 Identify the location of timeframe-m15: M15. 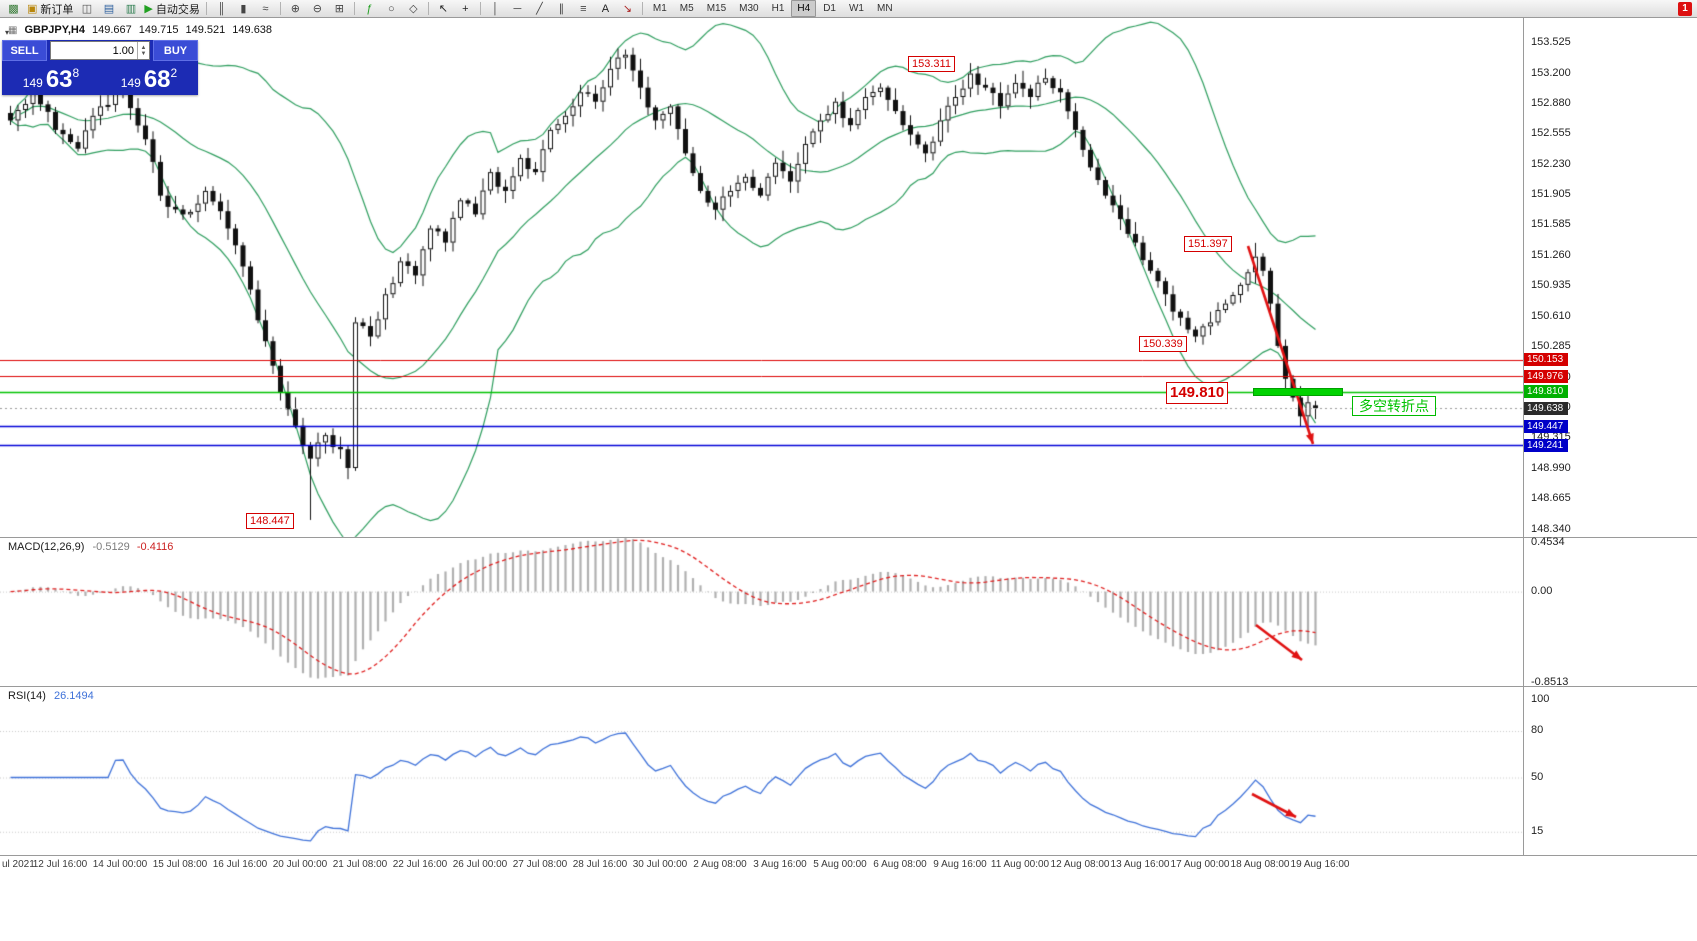
(716, 8).